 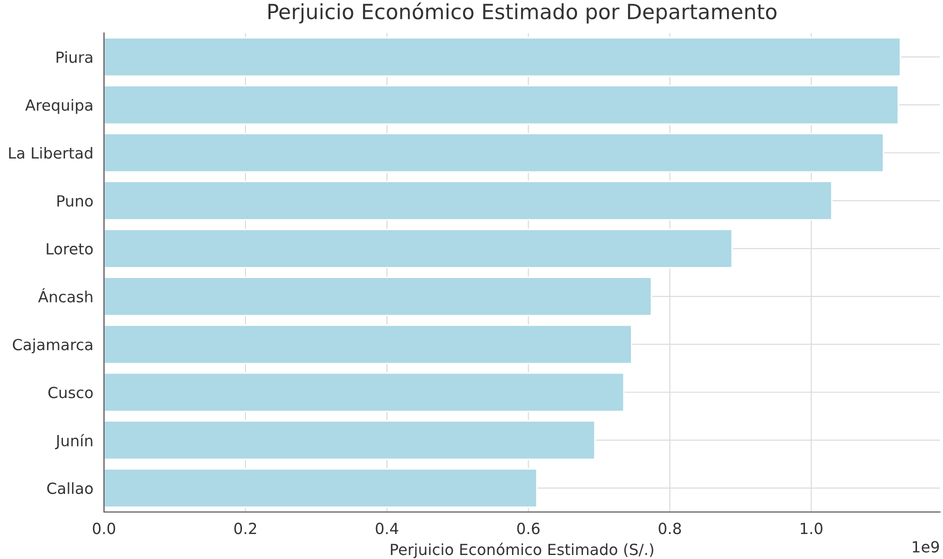 I want to click on x-tick-label: 0.6, so click(x=528, y=528).